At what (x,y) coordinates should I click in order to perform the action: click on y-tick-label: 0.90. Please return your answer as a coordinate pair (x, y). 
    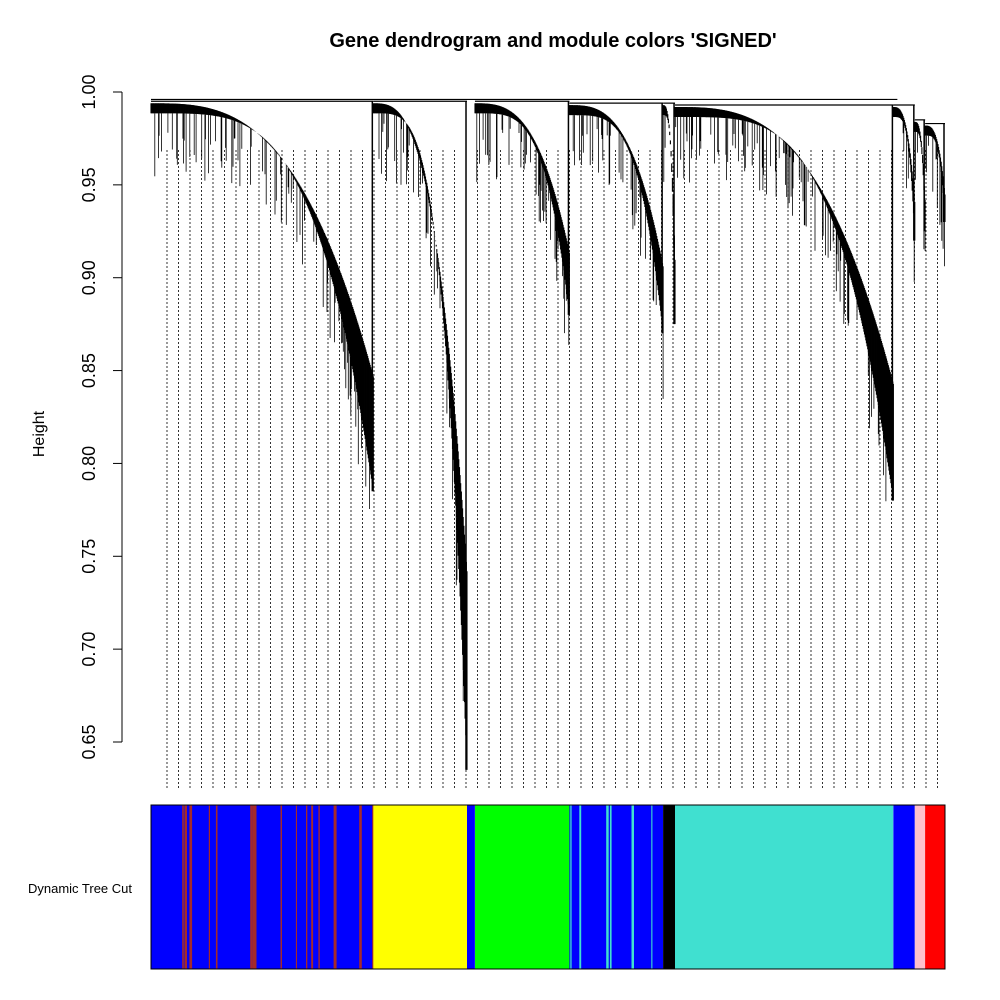
    Looking at the image, I should click on (89, 277).